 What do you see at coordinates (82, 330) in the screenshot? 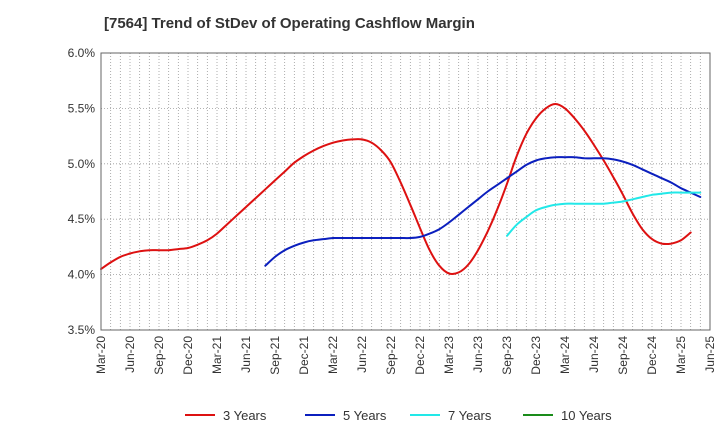
I see `y-tick-label: 3.5%` at bounding box center [82, 330].